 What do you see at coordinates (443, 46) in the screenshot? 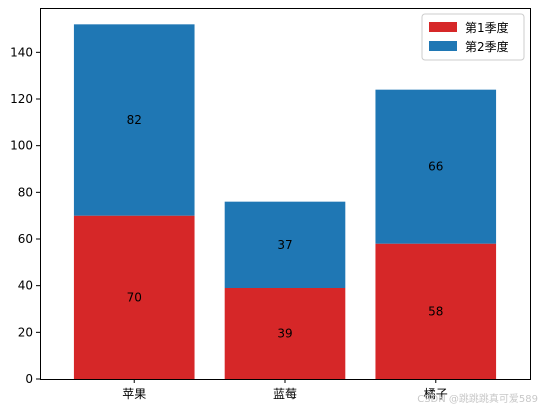
I see `legend-swatch-series2` at bounding box center [443, 46].